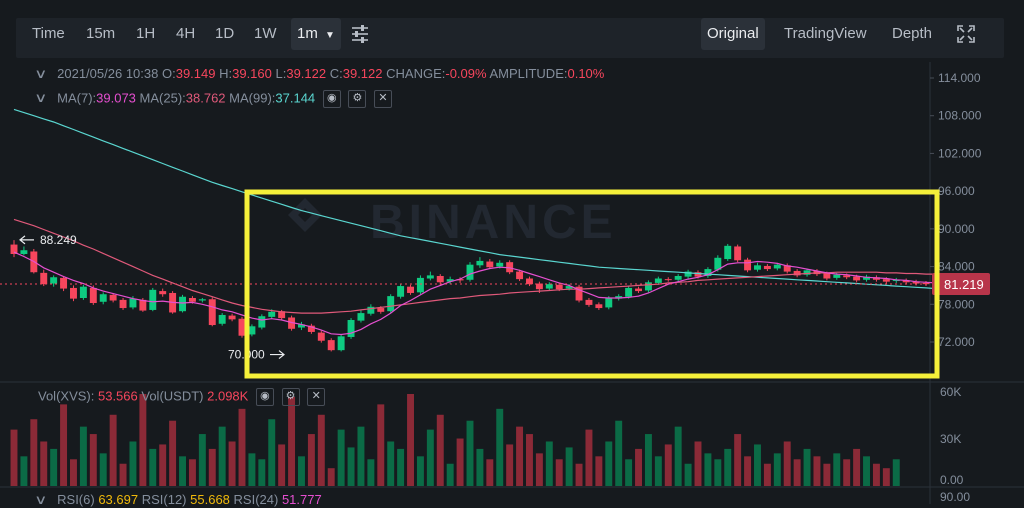 This screenshot has width=1024, height=508. Describe the element at coordinates (960, 116) in the screenshot. I see `price-tick-label: 108.000` at that location.